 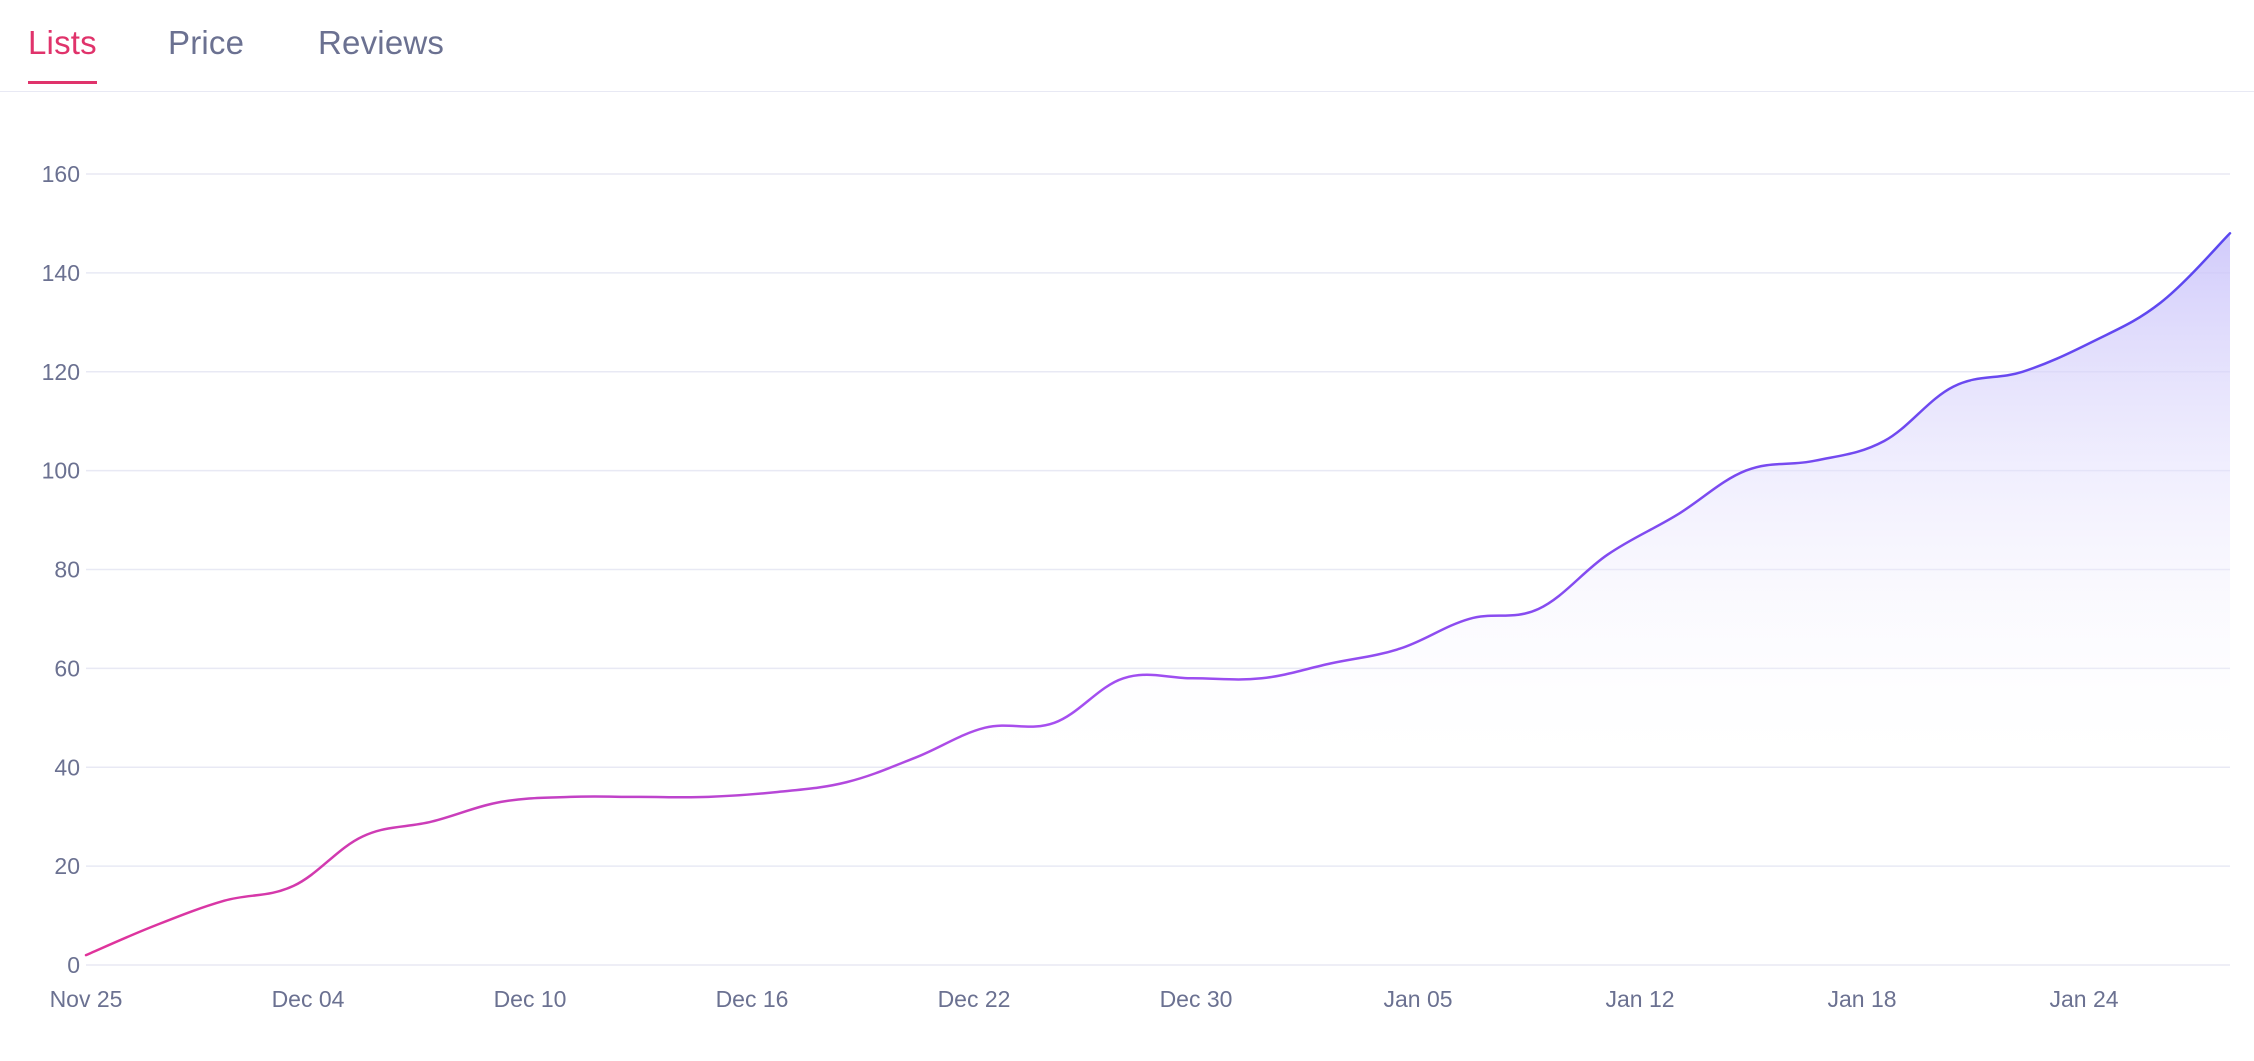 I want to click on x-tick-label: Jan 05, so click(x=1417, y=999).